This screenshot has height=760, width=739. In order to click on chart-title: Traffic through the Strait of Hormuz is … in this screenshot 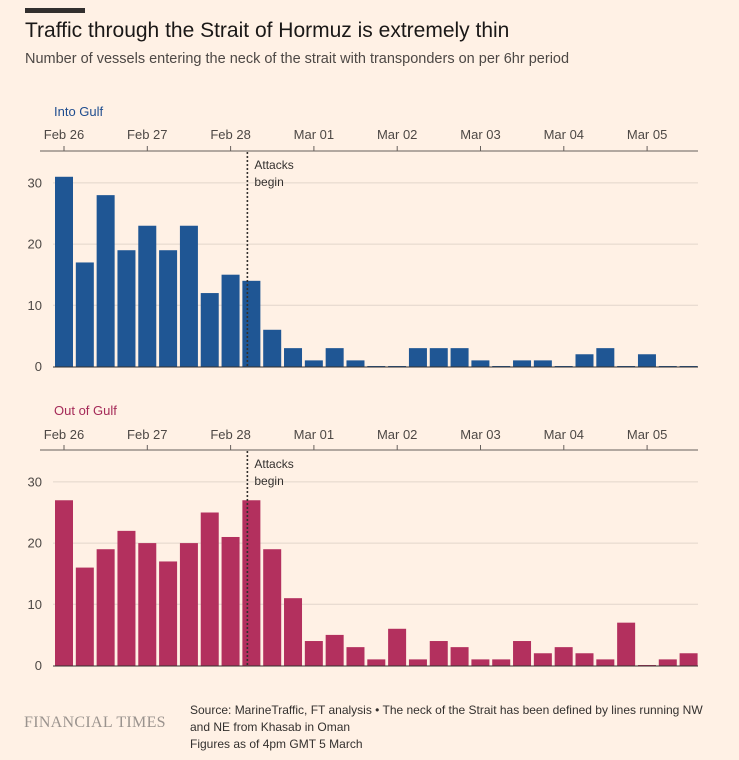, I will do `click(267, 30)`.